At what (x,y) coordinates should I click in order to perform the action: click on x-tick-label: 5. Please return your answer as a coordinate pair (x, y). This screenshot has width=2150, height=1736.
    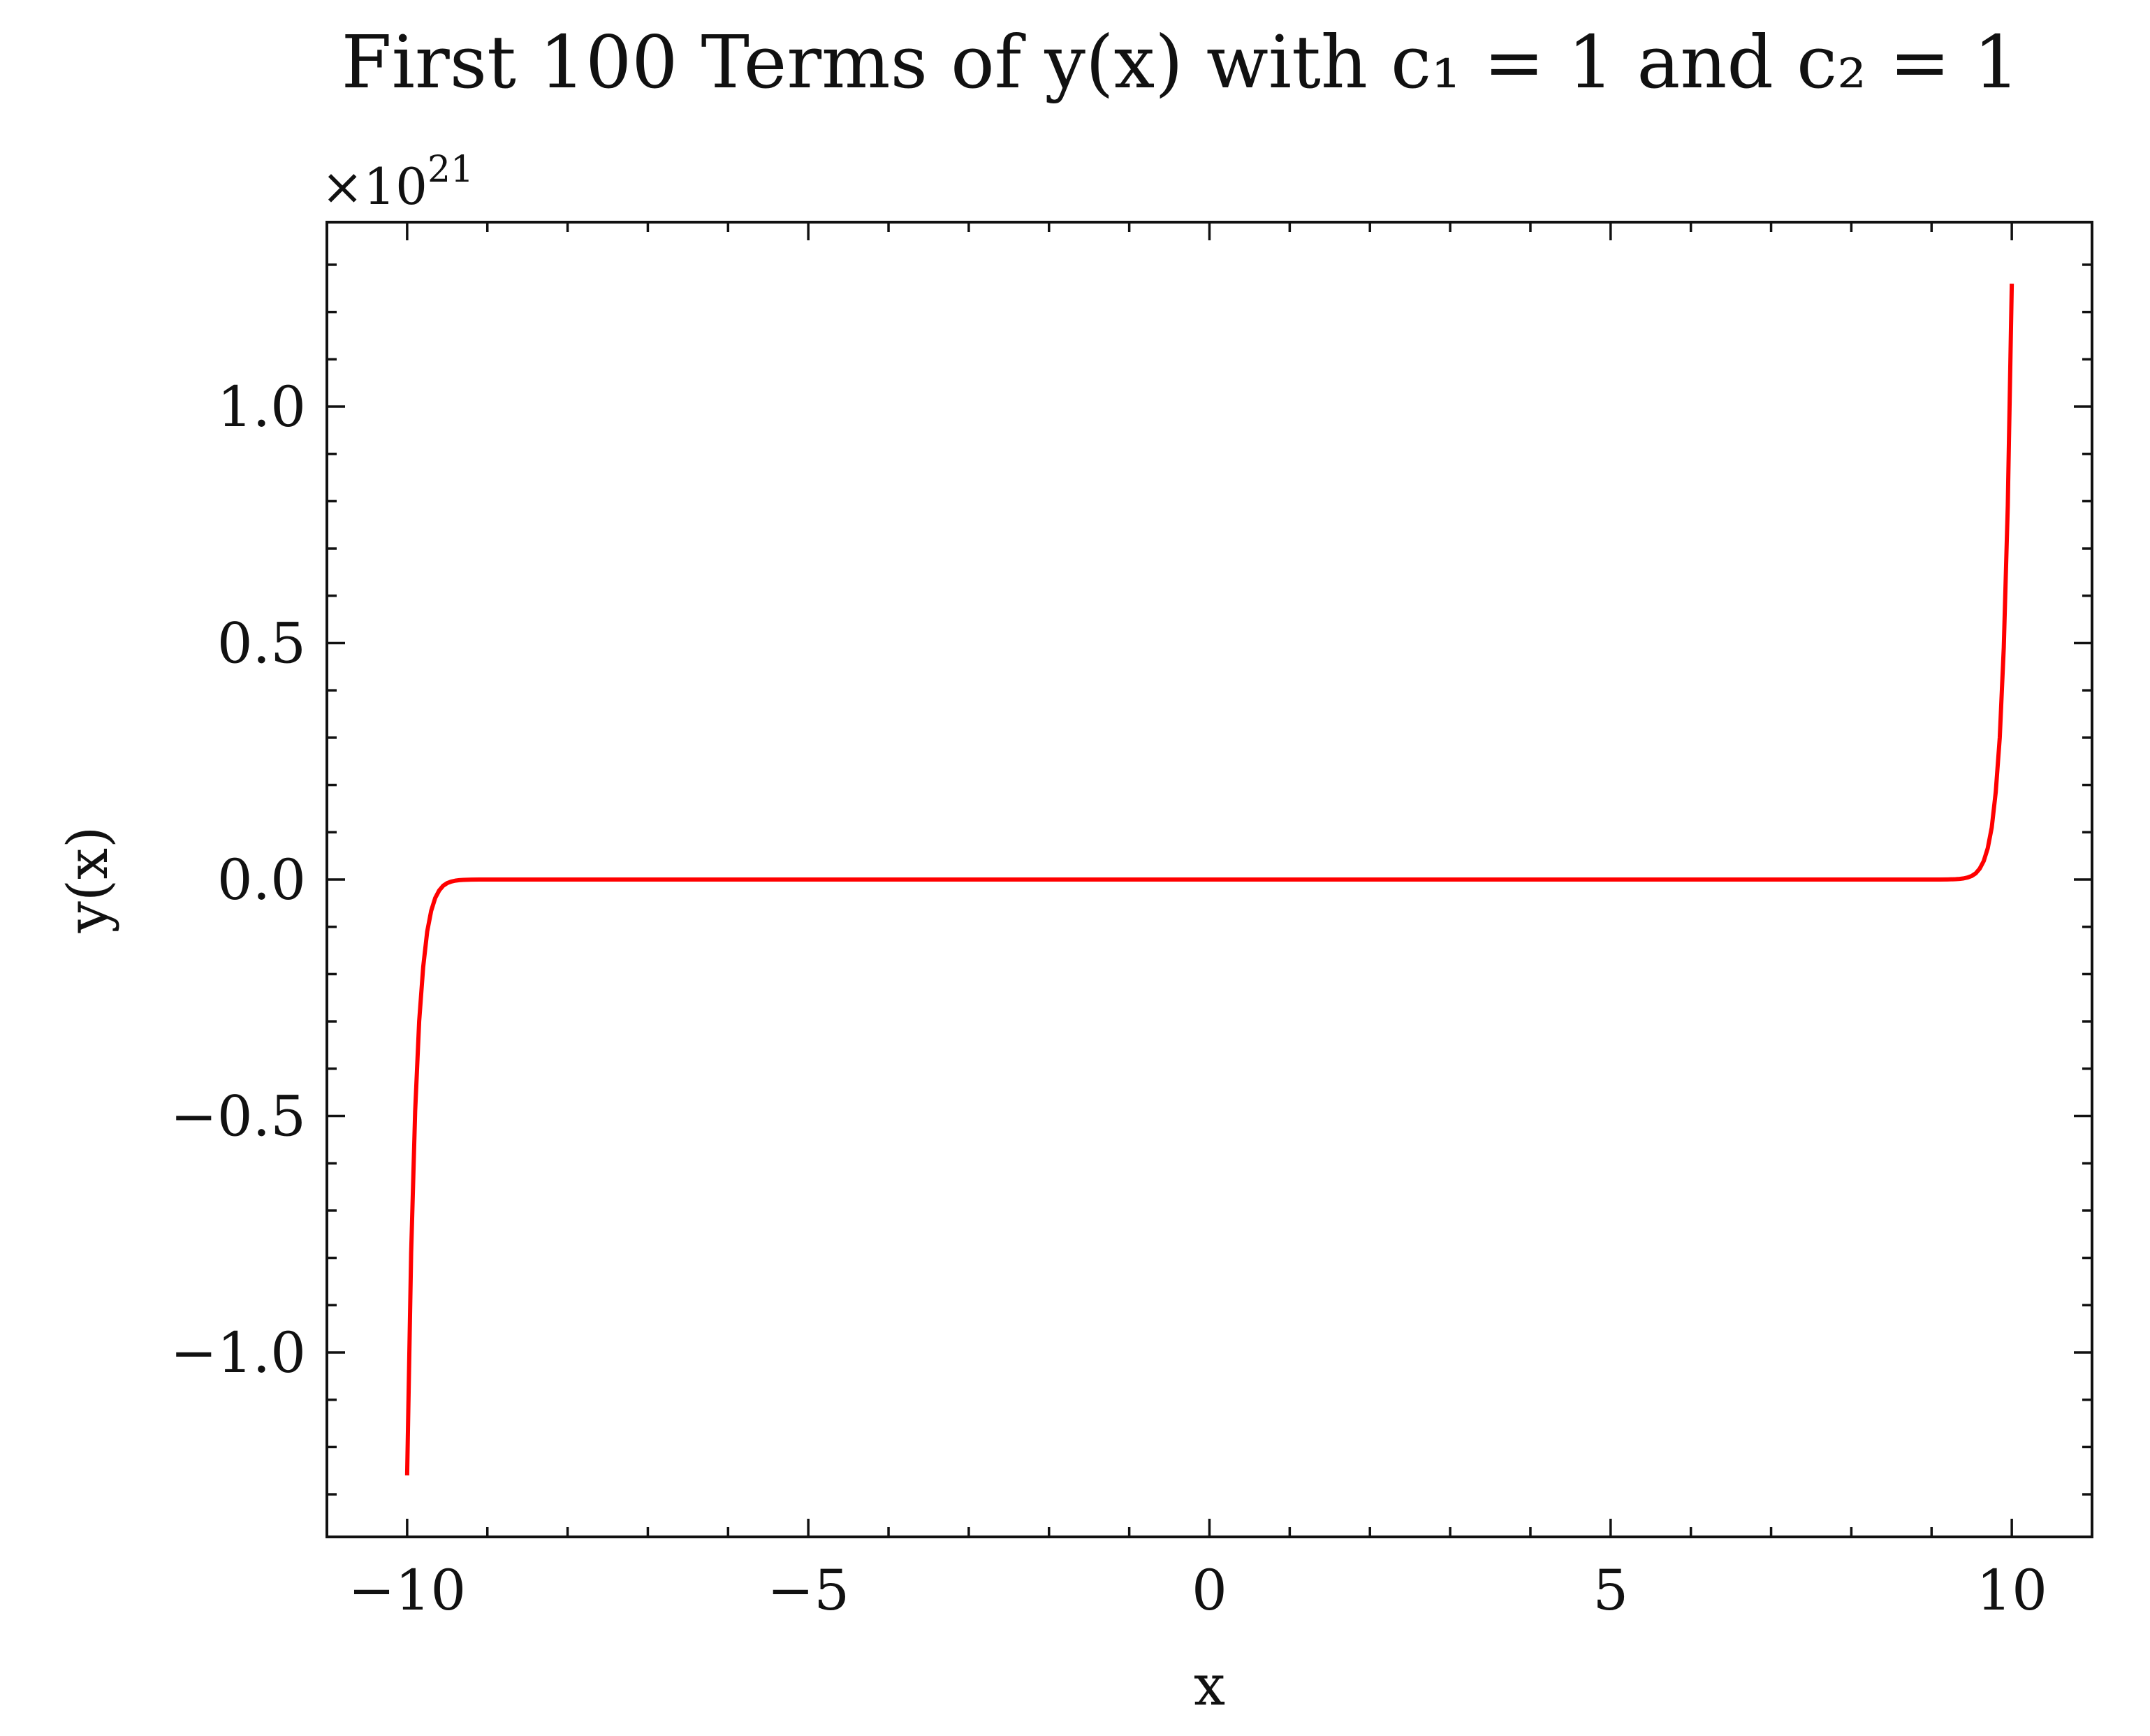
    Looking at the image, I should click on (1610, 1590).